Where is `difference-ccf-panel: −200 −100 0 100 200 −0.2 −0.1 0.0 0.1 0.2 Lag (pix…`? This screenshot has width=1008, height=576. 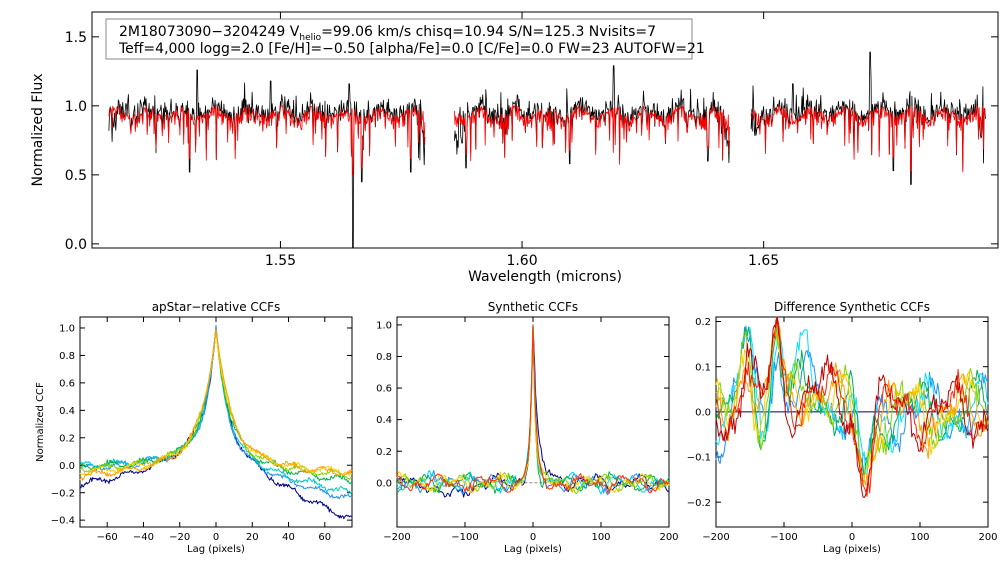
difference-ccf-panel: −200 −100 0 100 200 −0.2 −0.1 0.0 0.1 0.2 Lag (pix… is located at coordinates (842, 427).